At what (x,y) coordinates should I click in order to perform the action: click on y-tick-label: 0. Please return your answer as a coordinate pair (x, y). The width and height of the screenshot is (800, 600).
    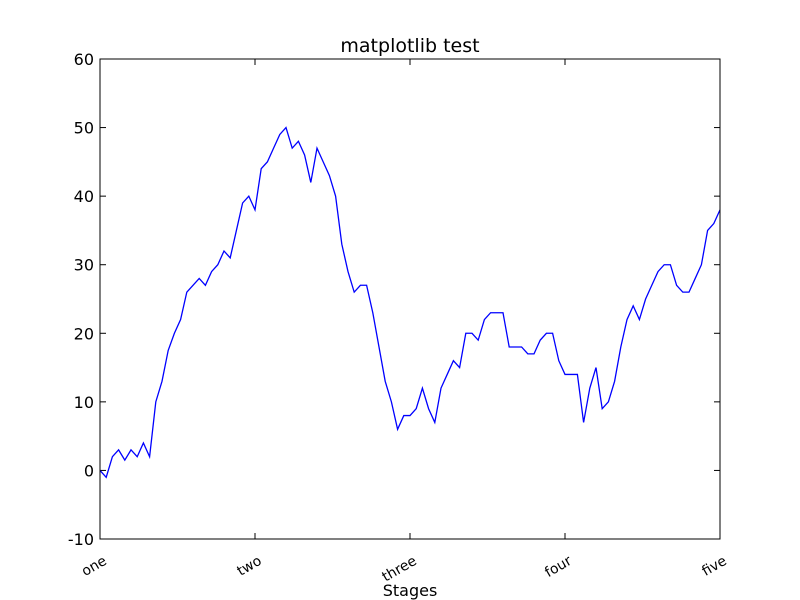
    Looking at the image, I should click on (89, 470).